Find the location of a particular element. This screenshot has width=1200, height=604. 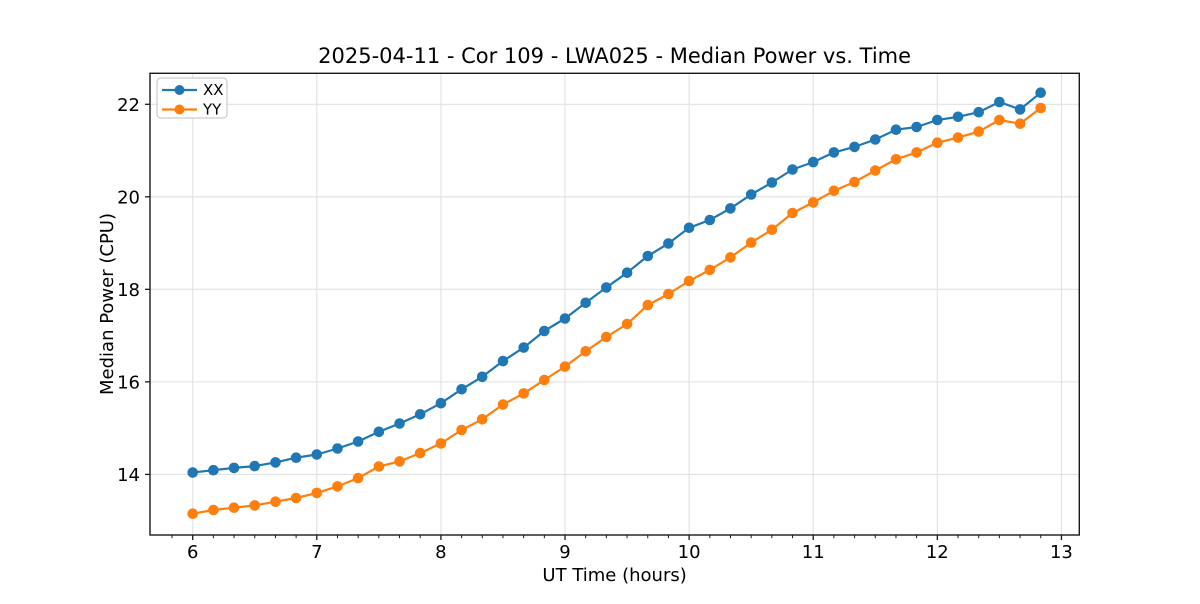

x-tick-label: 9 is located at coordinates (564, 552).